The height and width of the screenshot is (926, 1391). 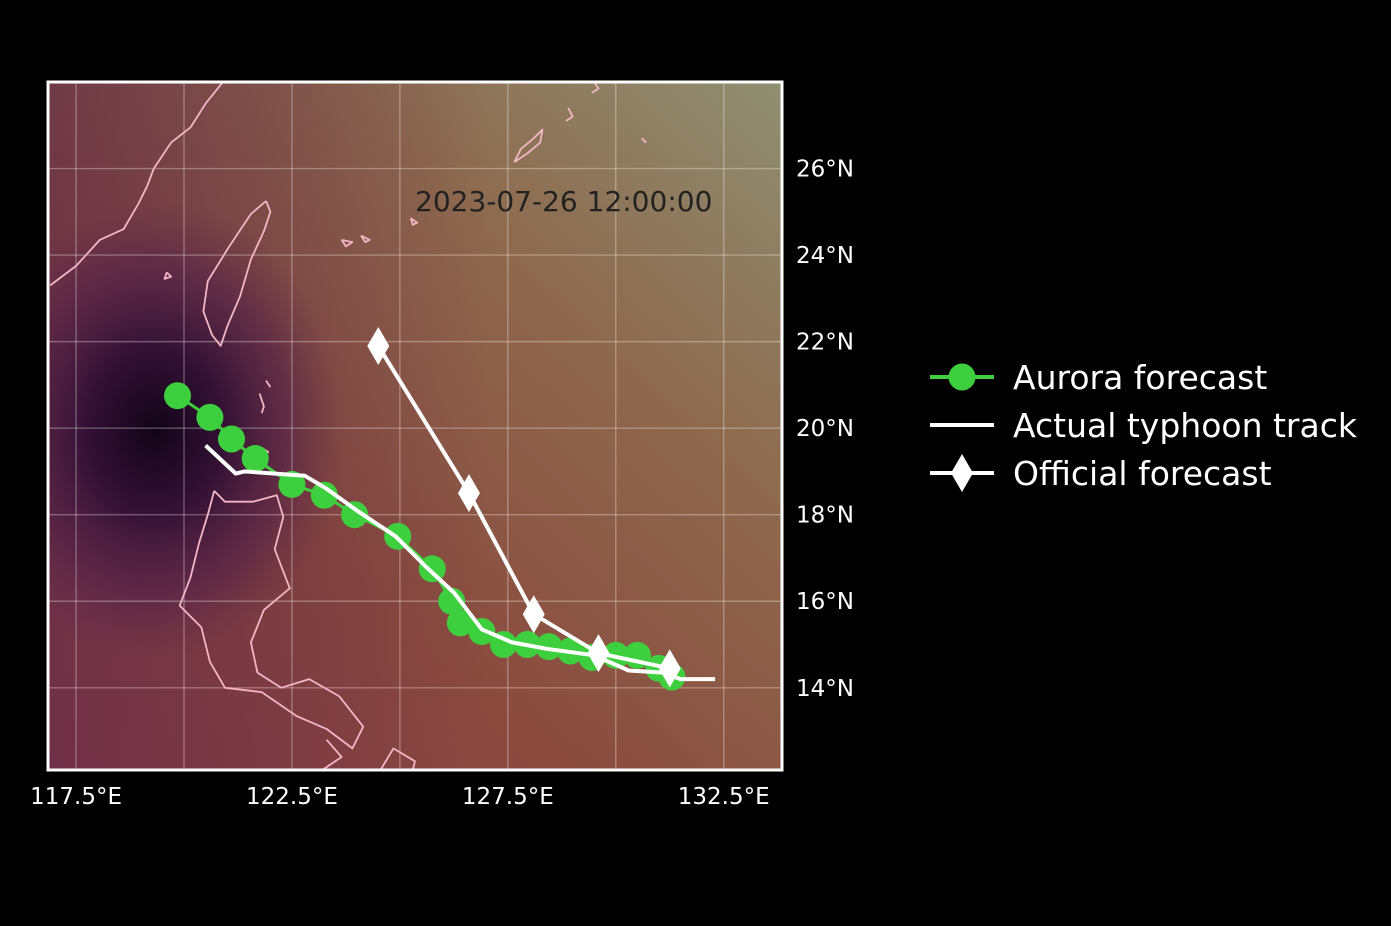 What do you see at coordinates (508, 797) in the screenshot?
I see `x-tick-label: 127.5°E` at bounding box center [508, 797].